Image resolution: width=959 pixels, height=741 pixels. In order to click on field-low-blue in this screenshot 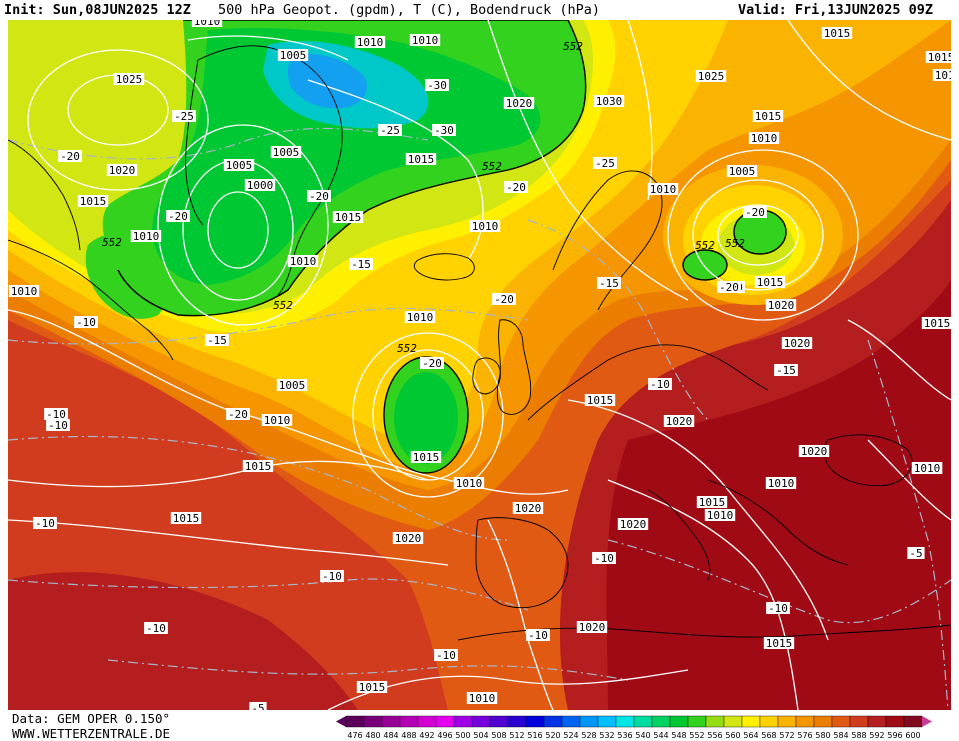, I will do `click(327, 81)`.